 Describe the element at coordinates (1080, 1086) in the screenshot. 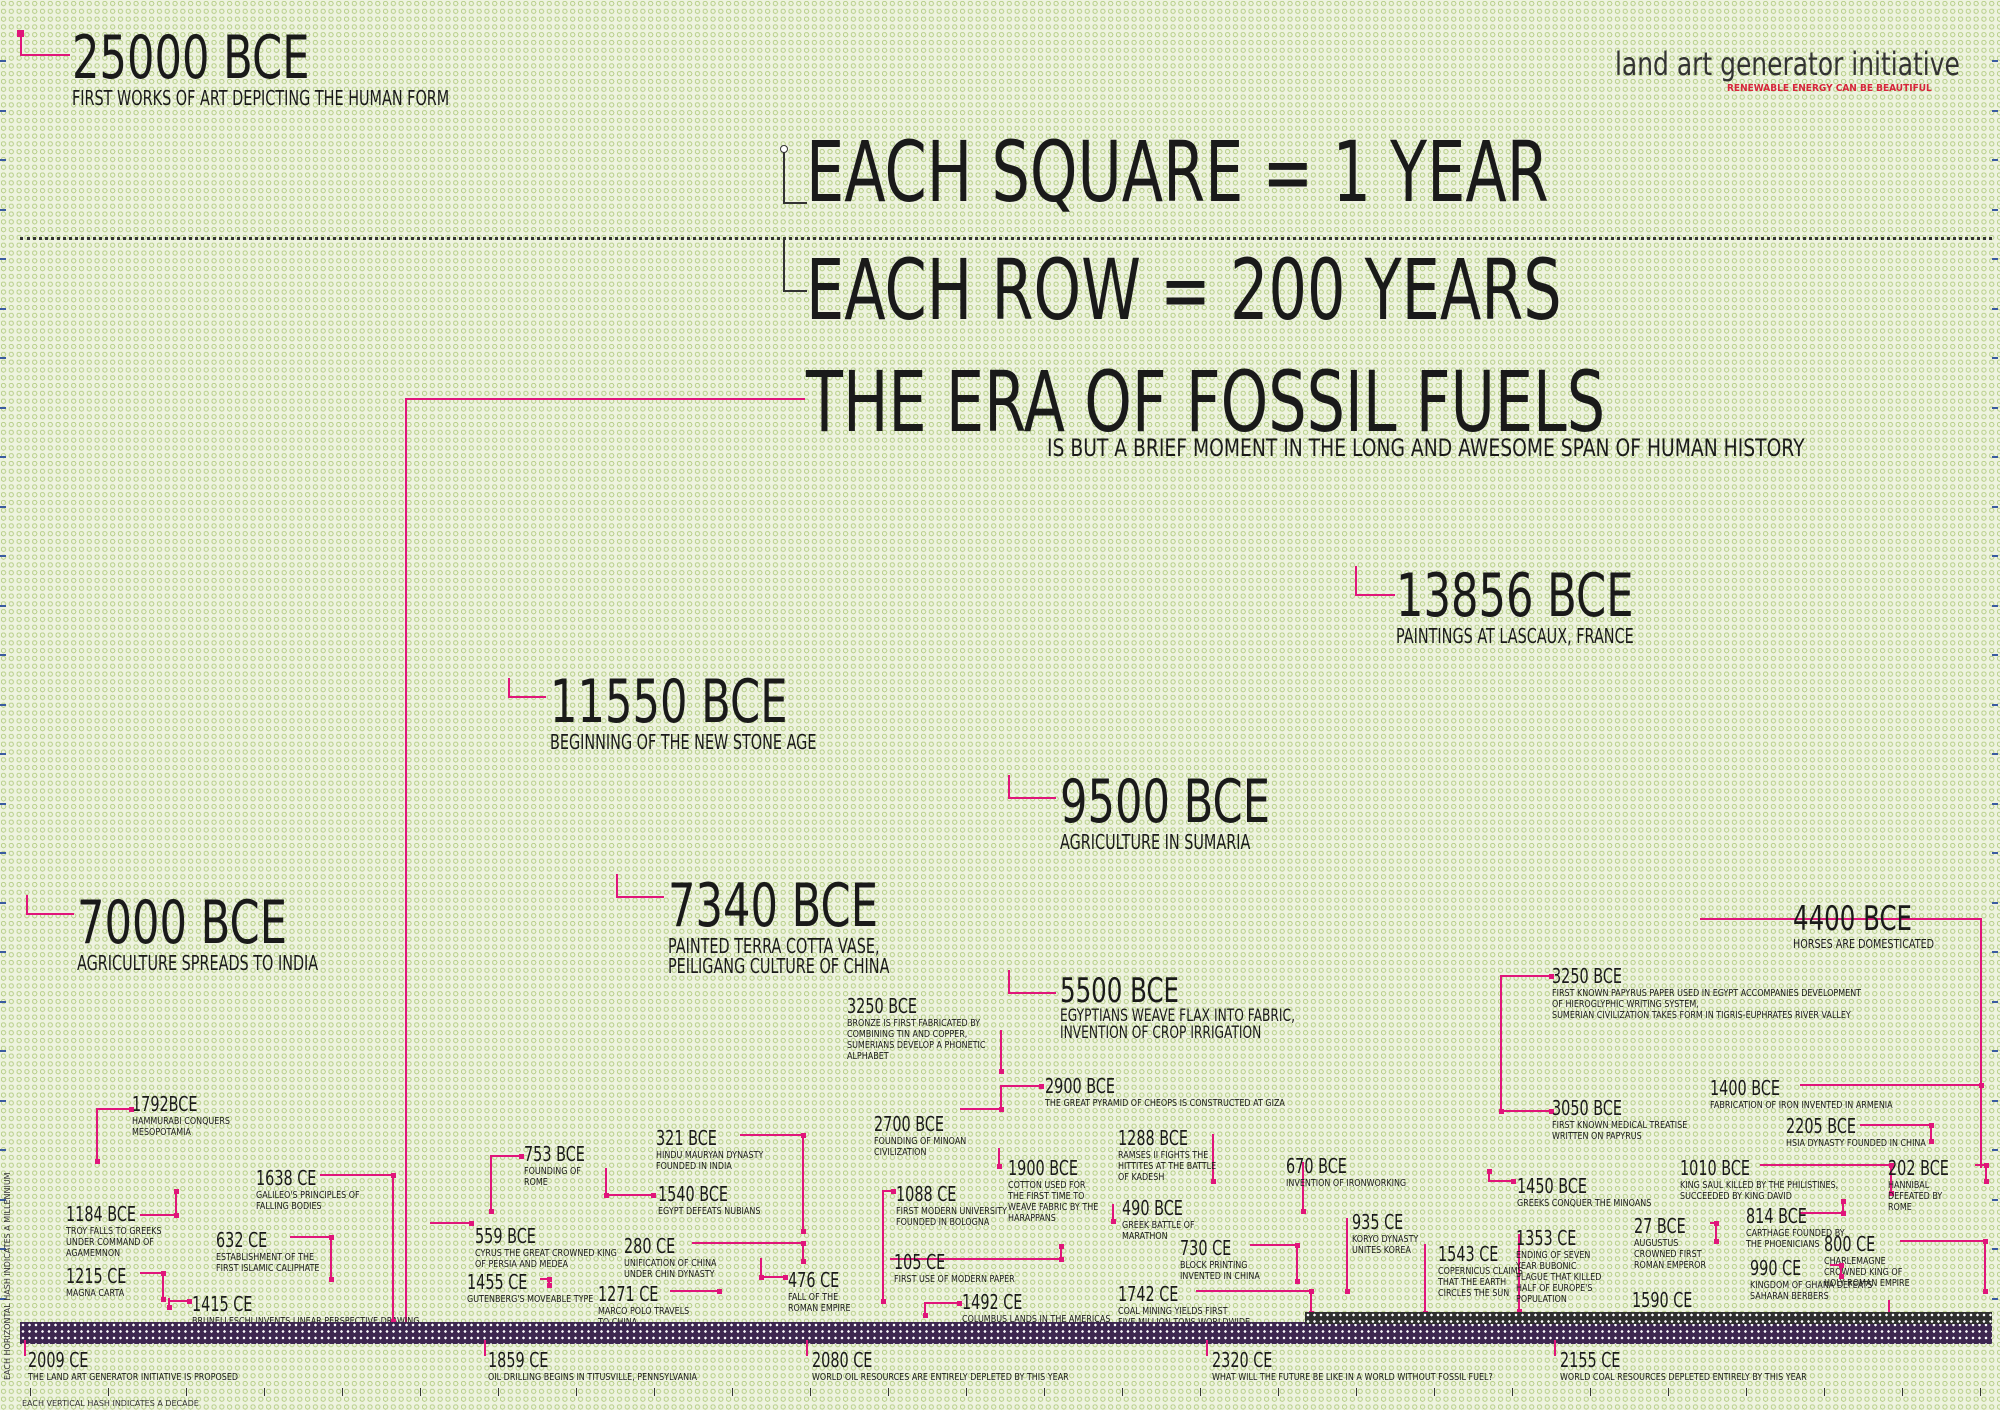

I see `event-year: 2900 BCE` at that location.